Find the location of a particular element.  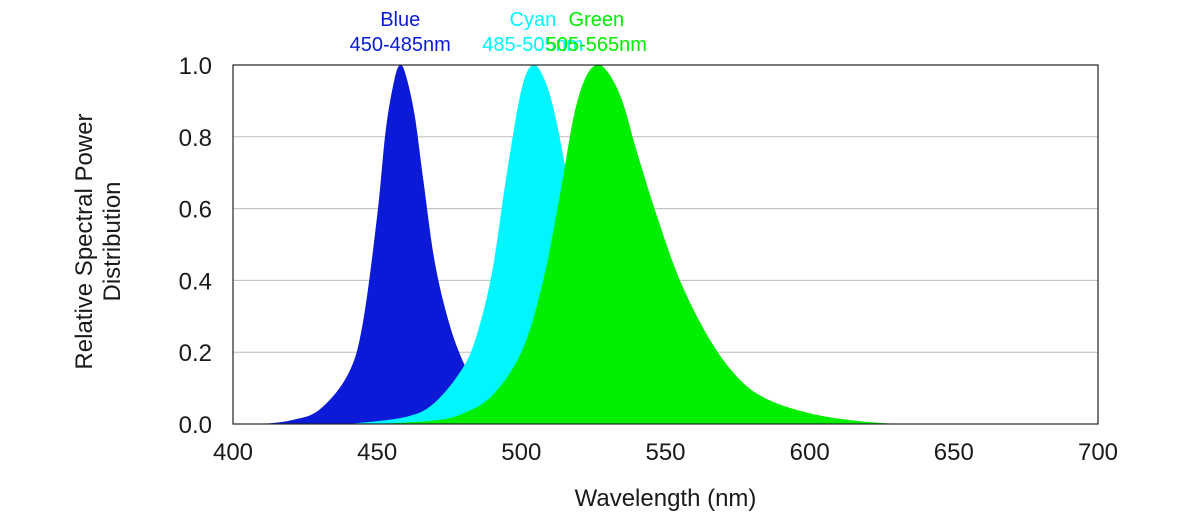

x-tick-labels: 400 450 500 550 600 650 700 is located at coordinates (665, 452).